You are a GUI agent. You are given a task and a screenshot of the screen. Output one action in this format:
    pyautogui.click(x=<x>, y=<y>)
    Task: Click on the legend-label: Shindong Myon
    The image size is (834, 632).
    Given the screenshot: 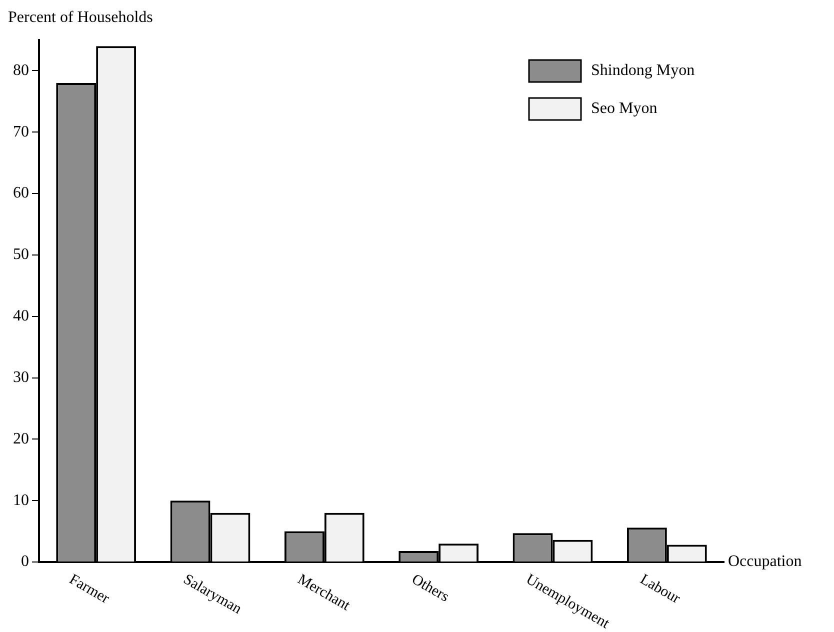 What is the action you would take?
    pyautogui.click(x=643, y=71)
    